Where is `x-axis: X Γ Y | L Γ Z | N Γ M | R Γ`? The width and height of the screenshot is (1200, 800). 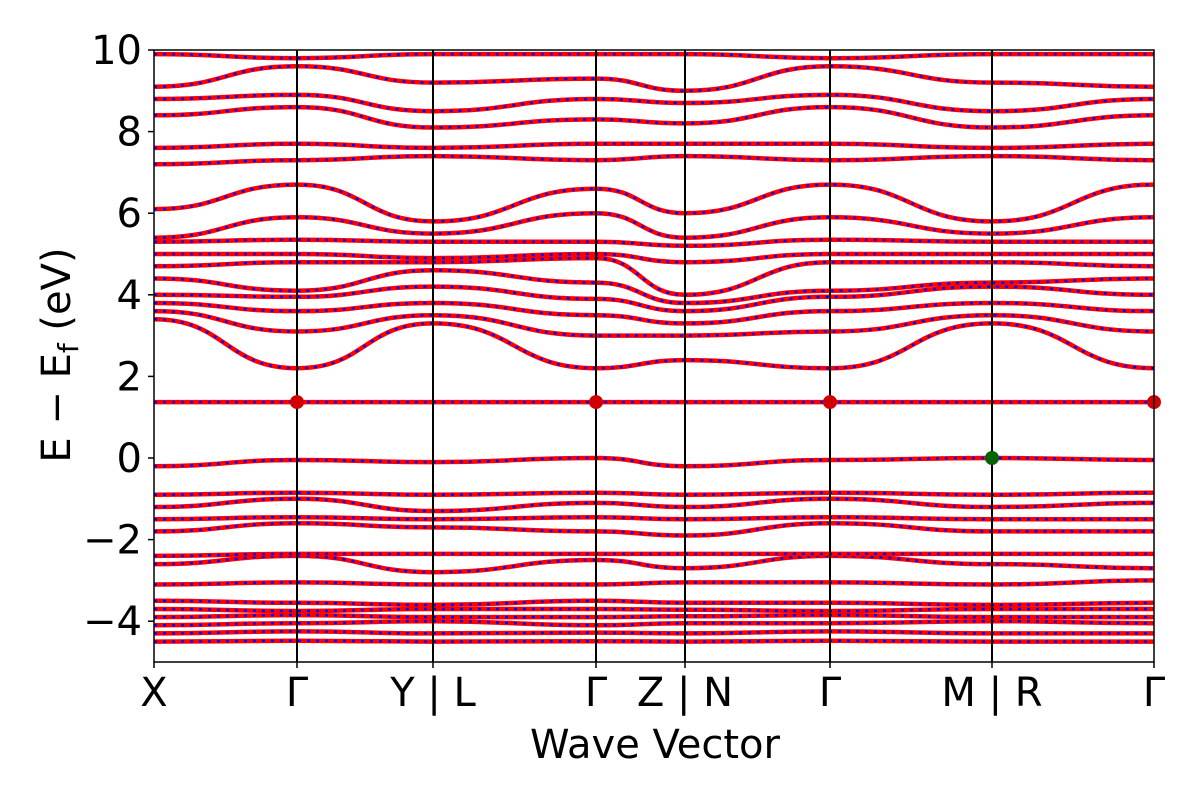 x-axis: X Γ Y | L Γ Z | N Γ M | R Γ is located at coordinates (653, 689).